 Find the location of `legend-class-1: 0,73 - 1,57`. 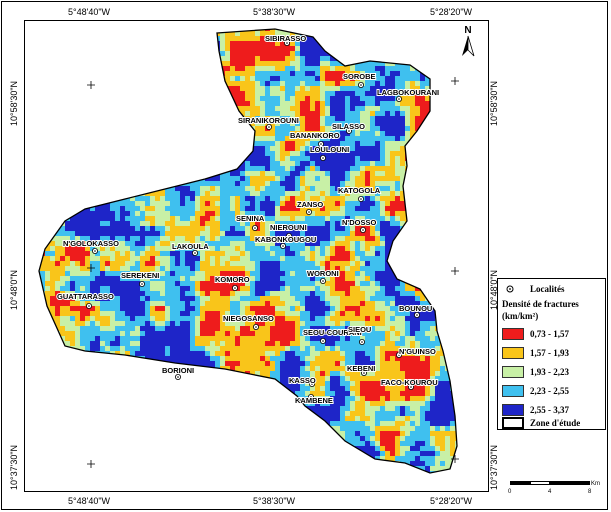

legend-class-1: 0,73 - 1,57 is located at coordinates (535, 334).